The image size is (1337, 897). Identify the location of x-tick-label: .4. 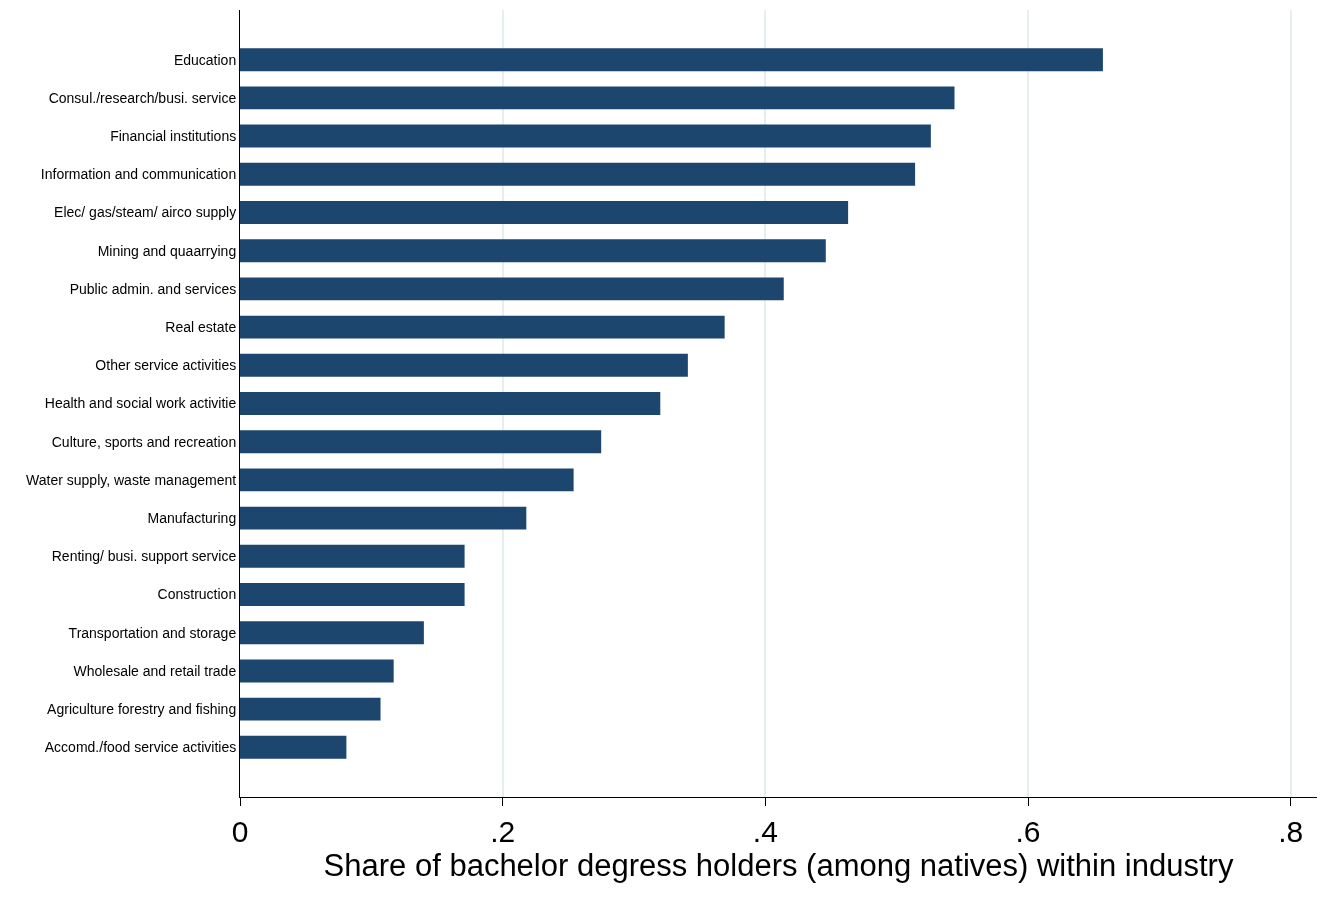
(765, 831).